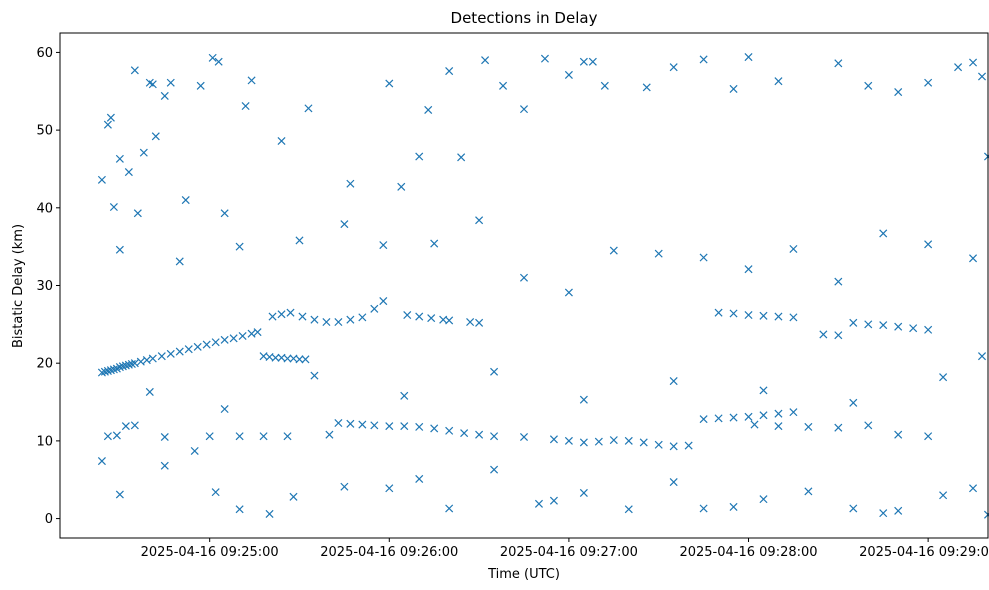 The height and width of the screenshot is (590, 989). What do you see at coordinates (18, 286) in the screenshot?
I see `y-axis-label: Bistatic Delay (km)` at bounding box center [18, 286].